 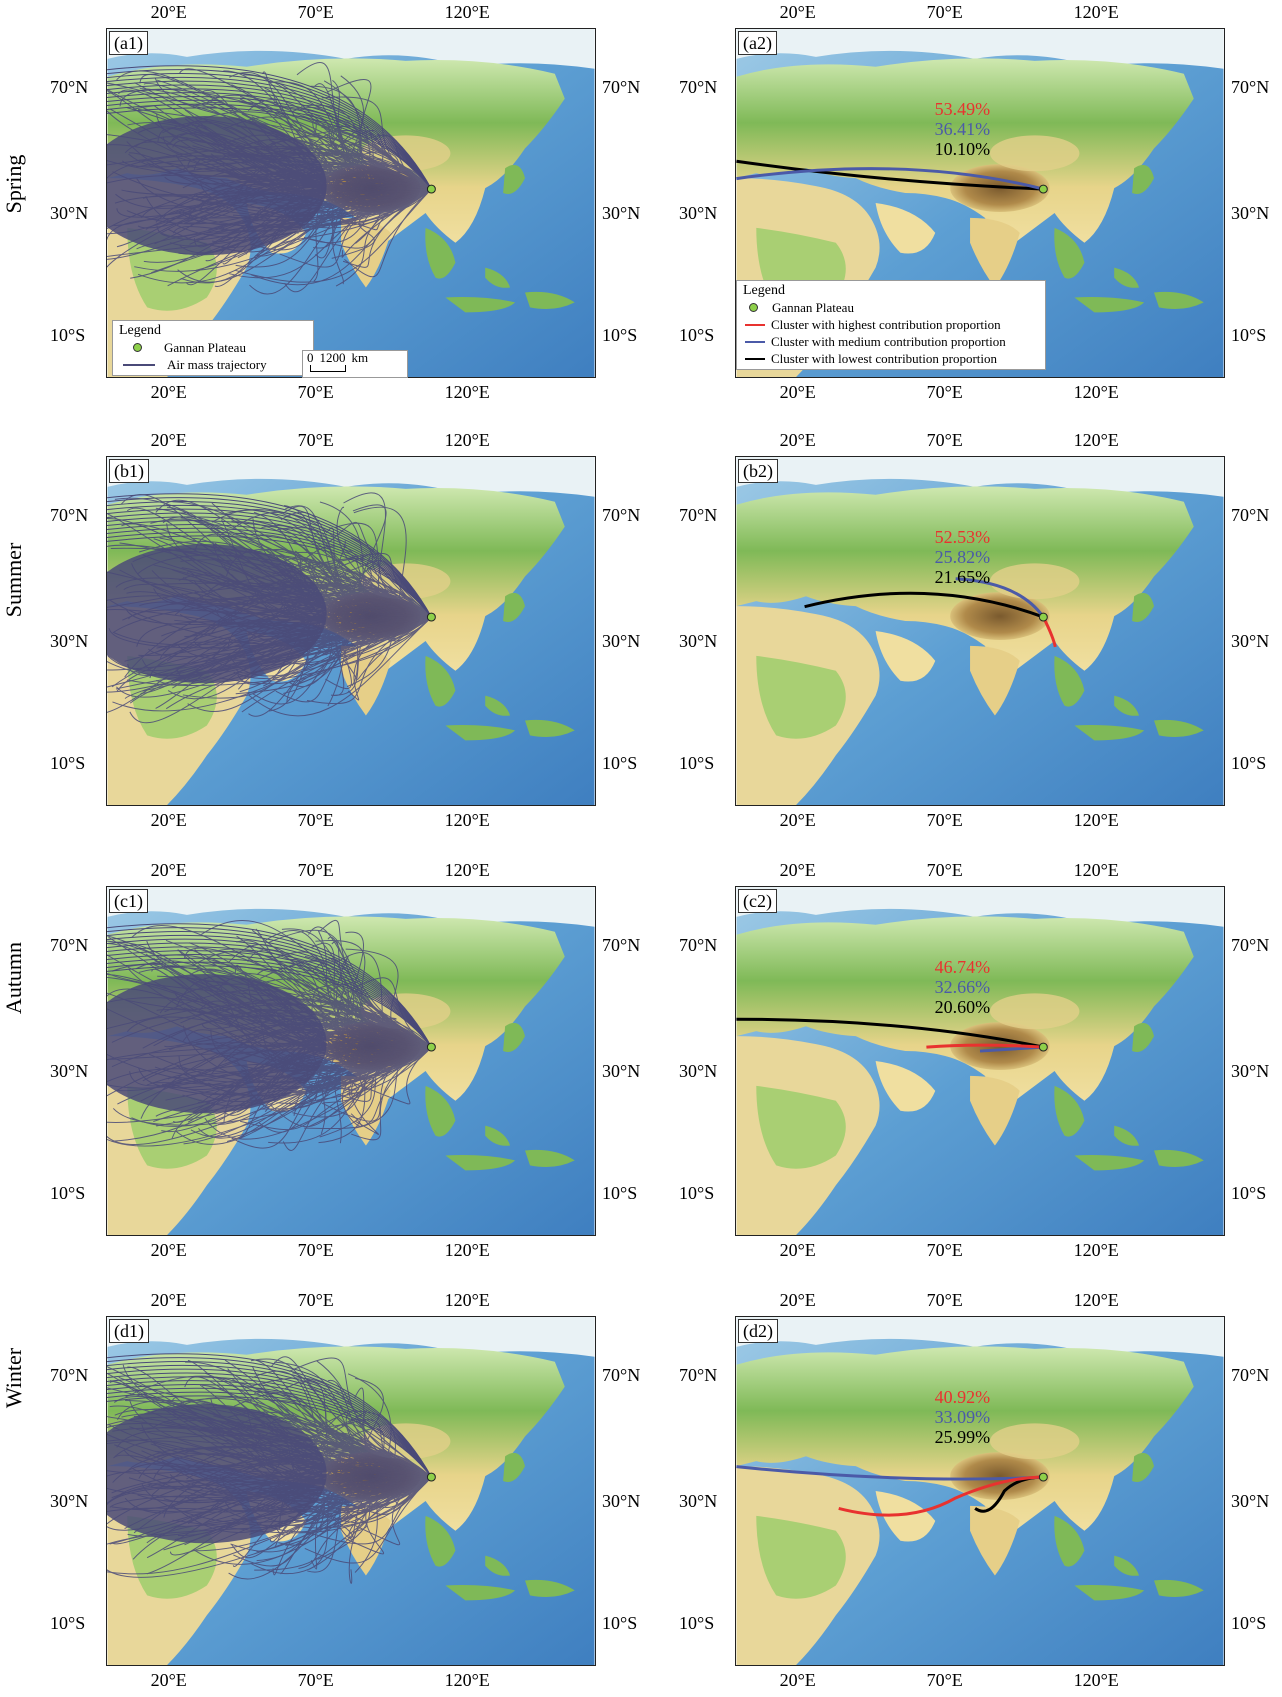 What do you see at coordinates (962, 577) in the screenshot?
I see `percentage-lowest: 21.65%` at bounding box center [962, 577].